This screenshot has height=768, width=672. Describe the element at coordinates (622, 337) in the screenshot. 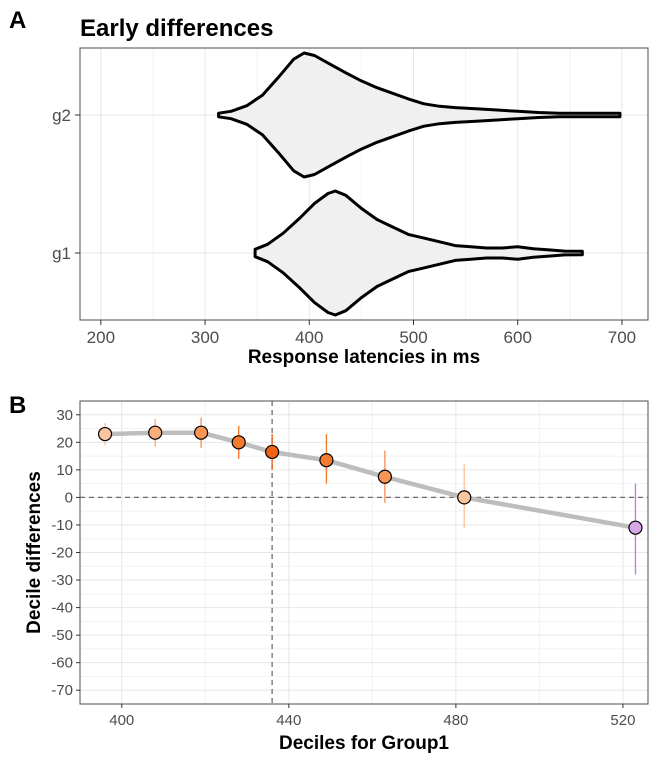

I see `x-tick-label: 700` at that location.